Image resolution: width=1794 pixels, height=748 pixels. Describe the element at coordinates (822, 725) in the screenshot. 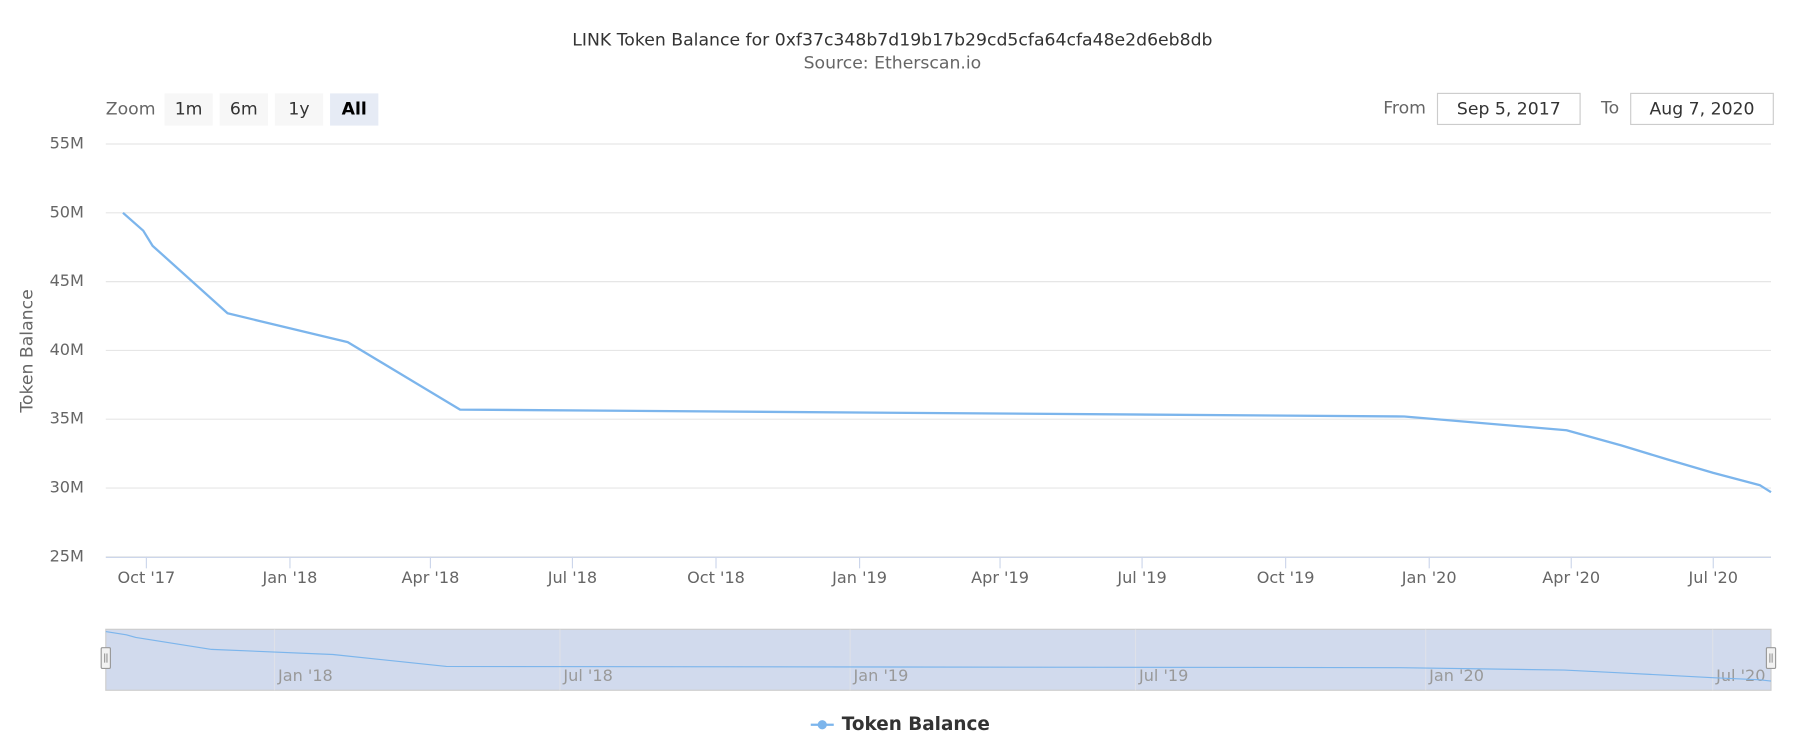

I see `legend-symbol-marker` at that location.